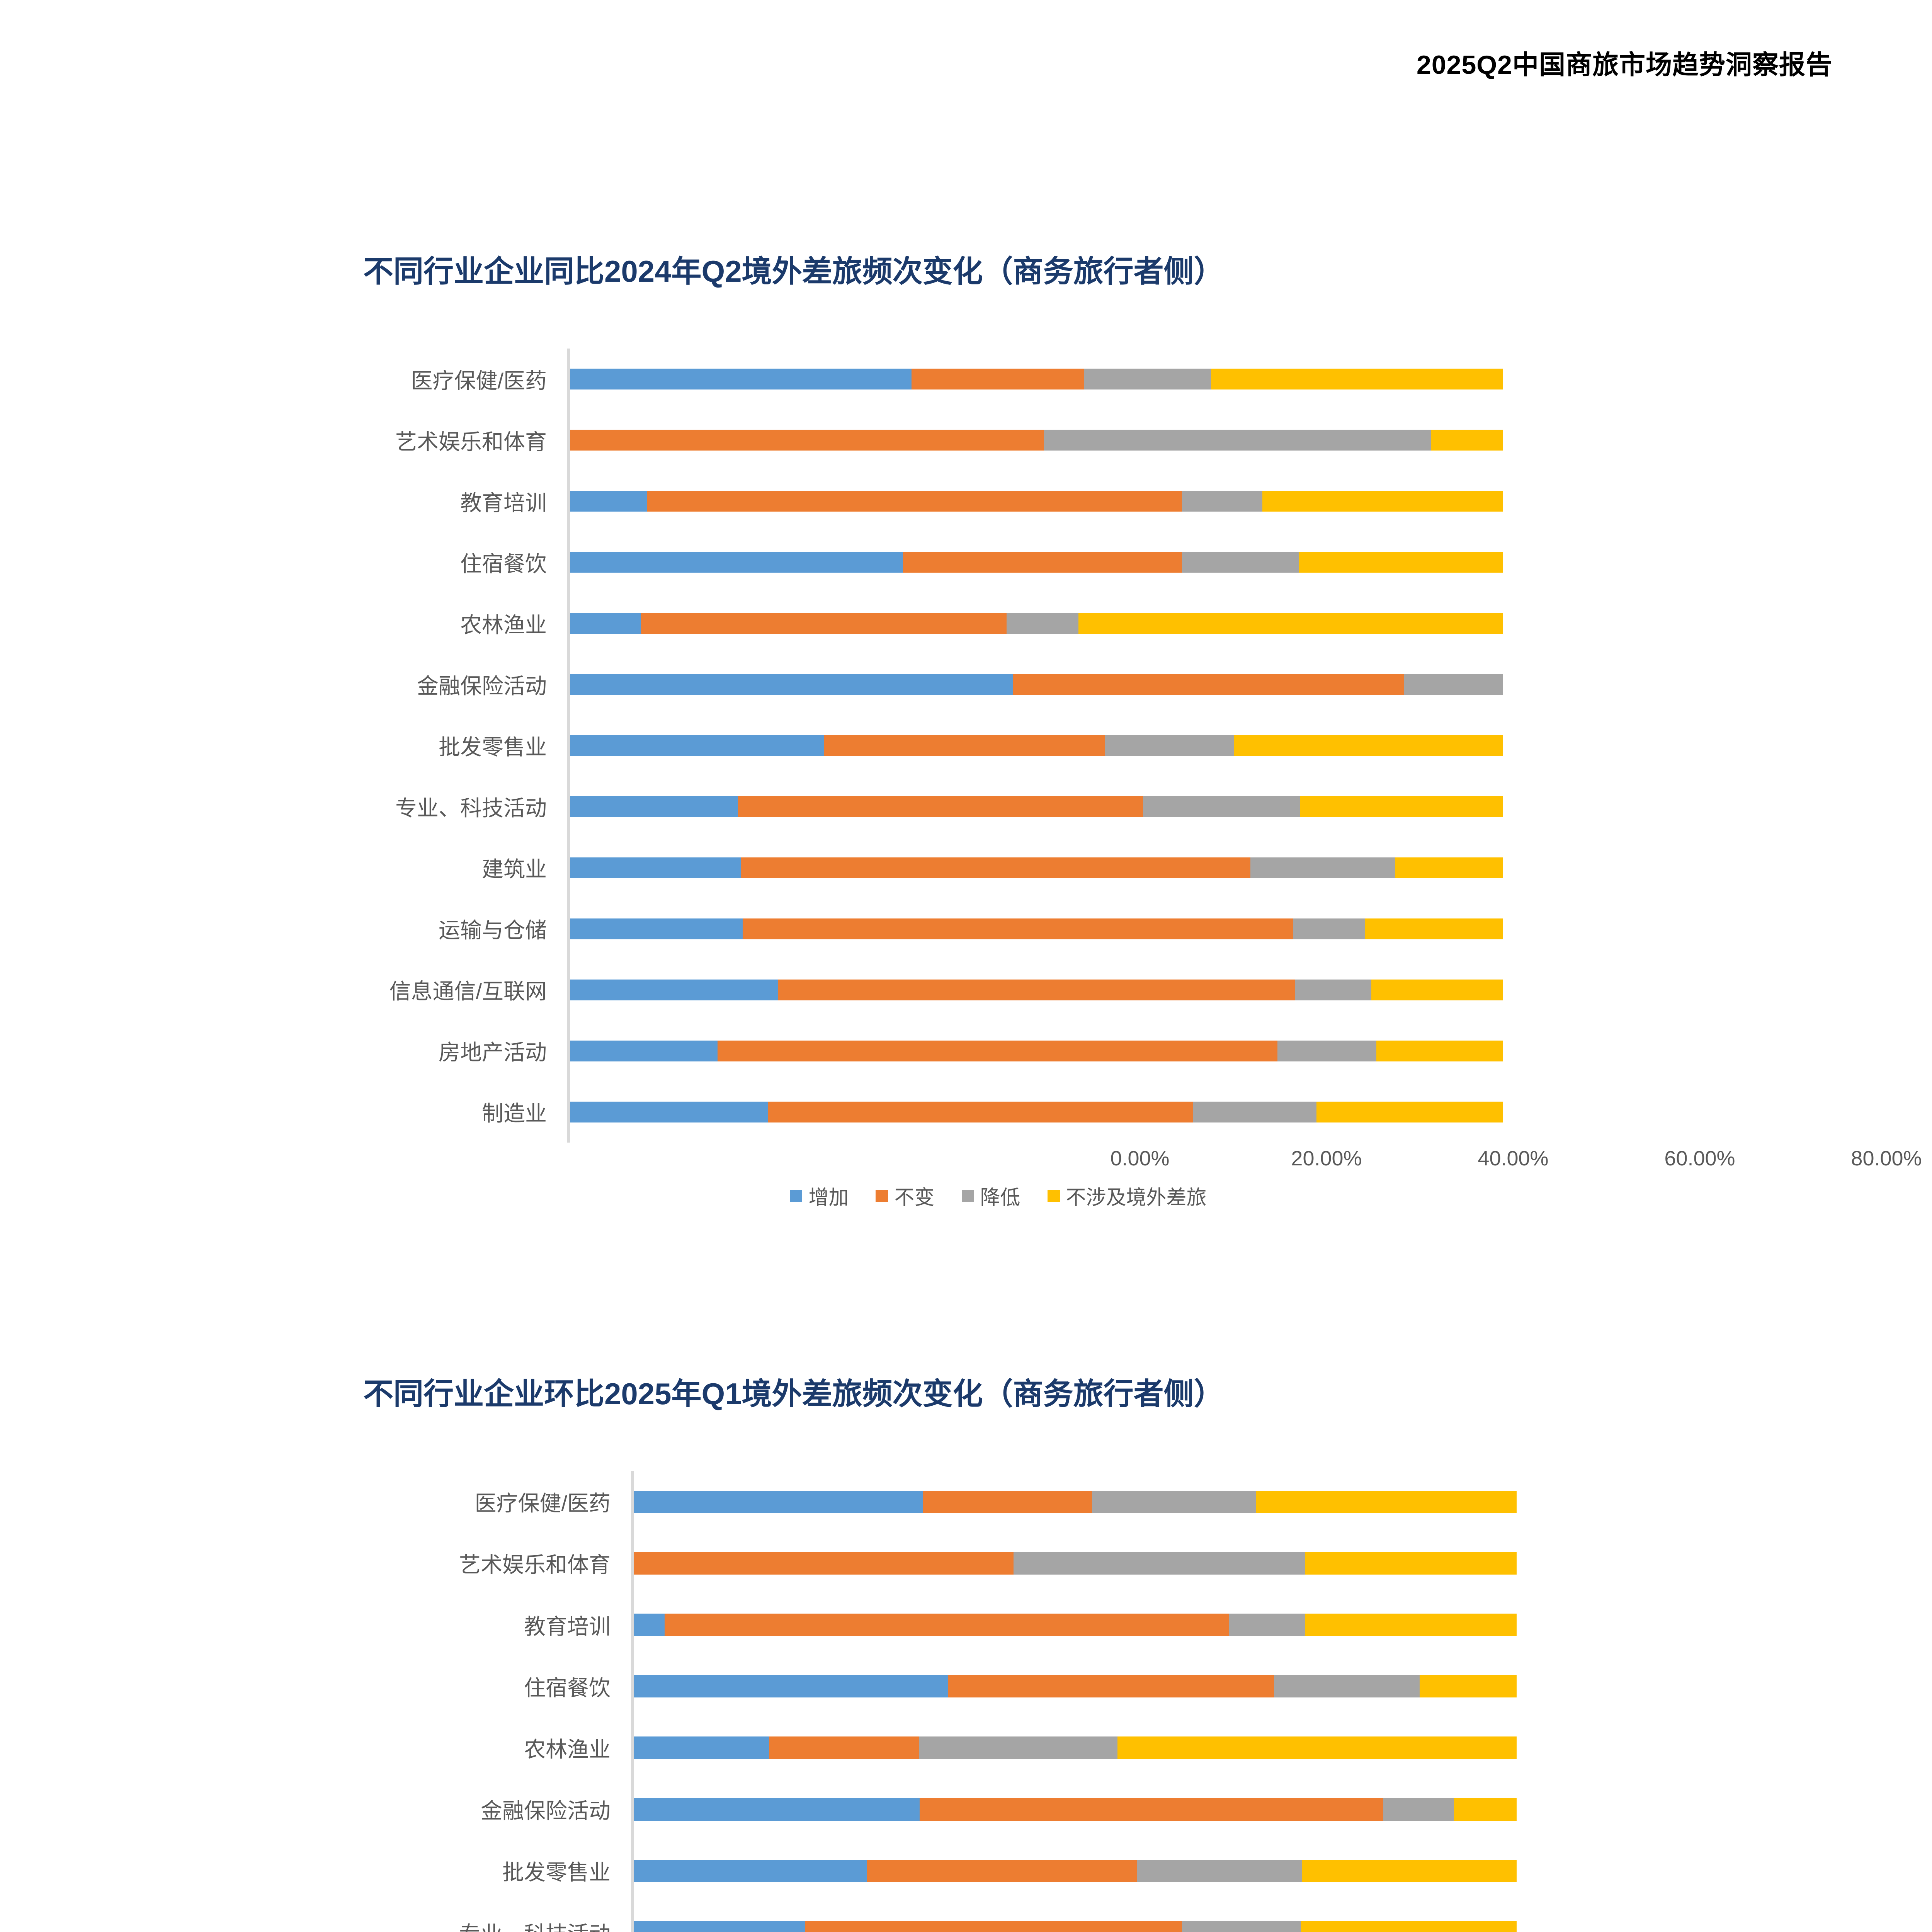 This screenshot has width=1932, height=1932. I want to click on legend-label: 降低, so click(1000, 1198).